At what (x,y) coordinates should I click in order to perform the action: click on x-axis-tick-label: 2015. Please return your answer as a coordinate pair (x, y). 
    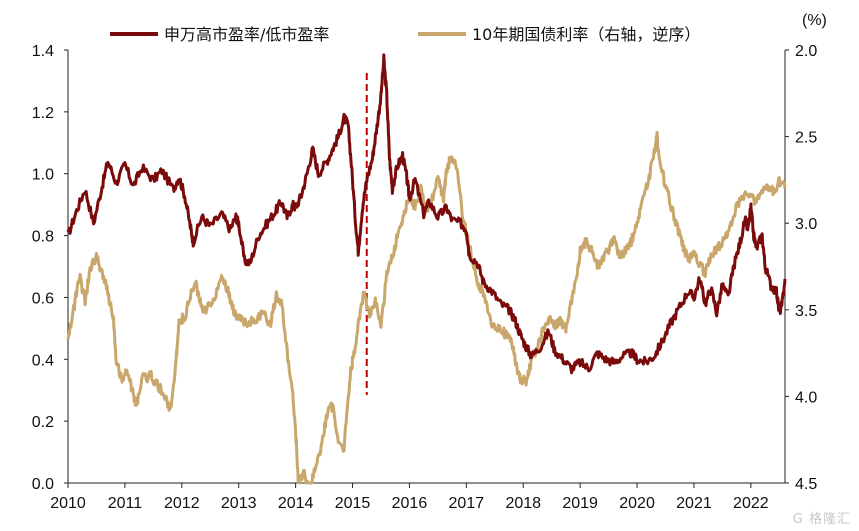
    Looking at the image, I should click on (353, 503).